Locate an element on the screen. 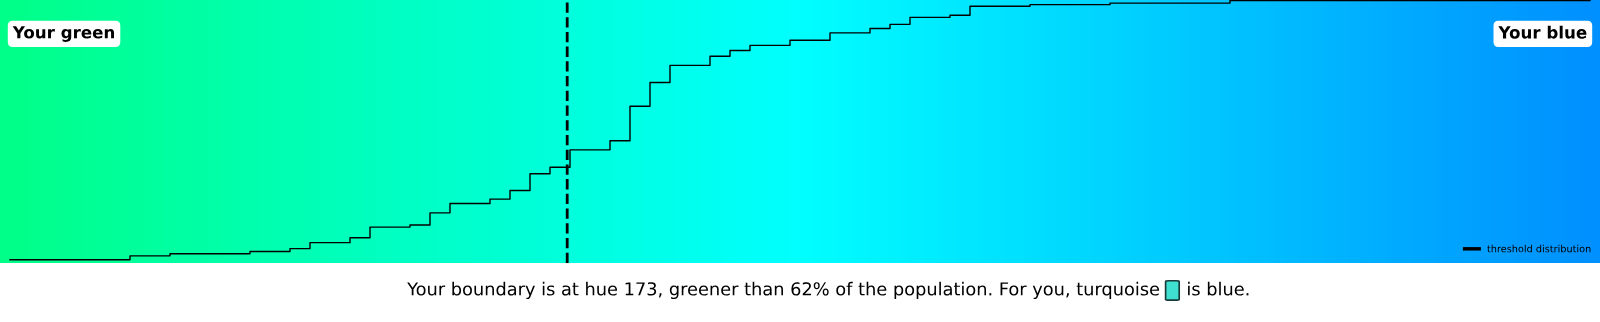  annotation: Your blue is located at coordinates (1542, 32).